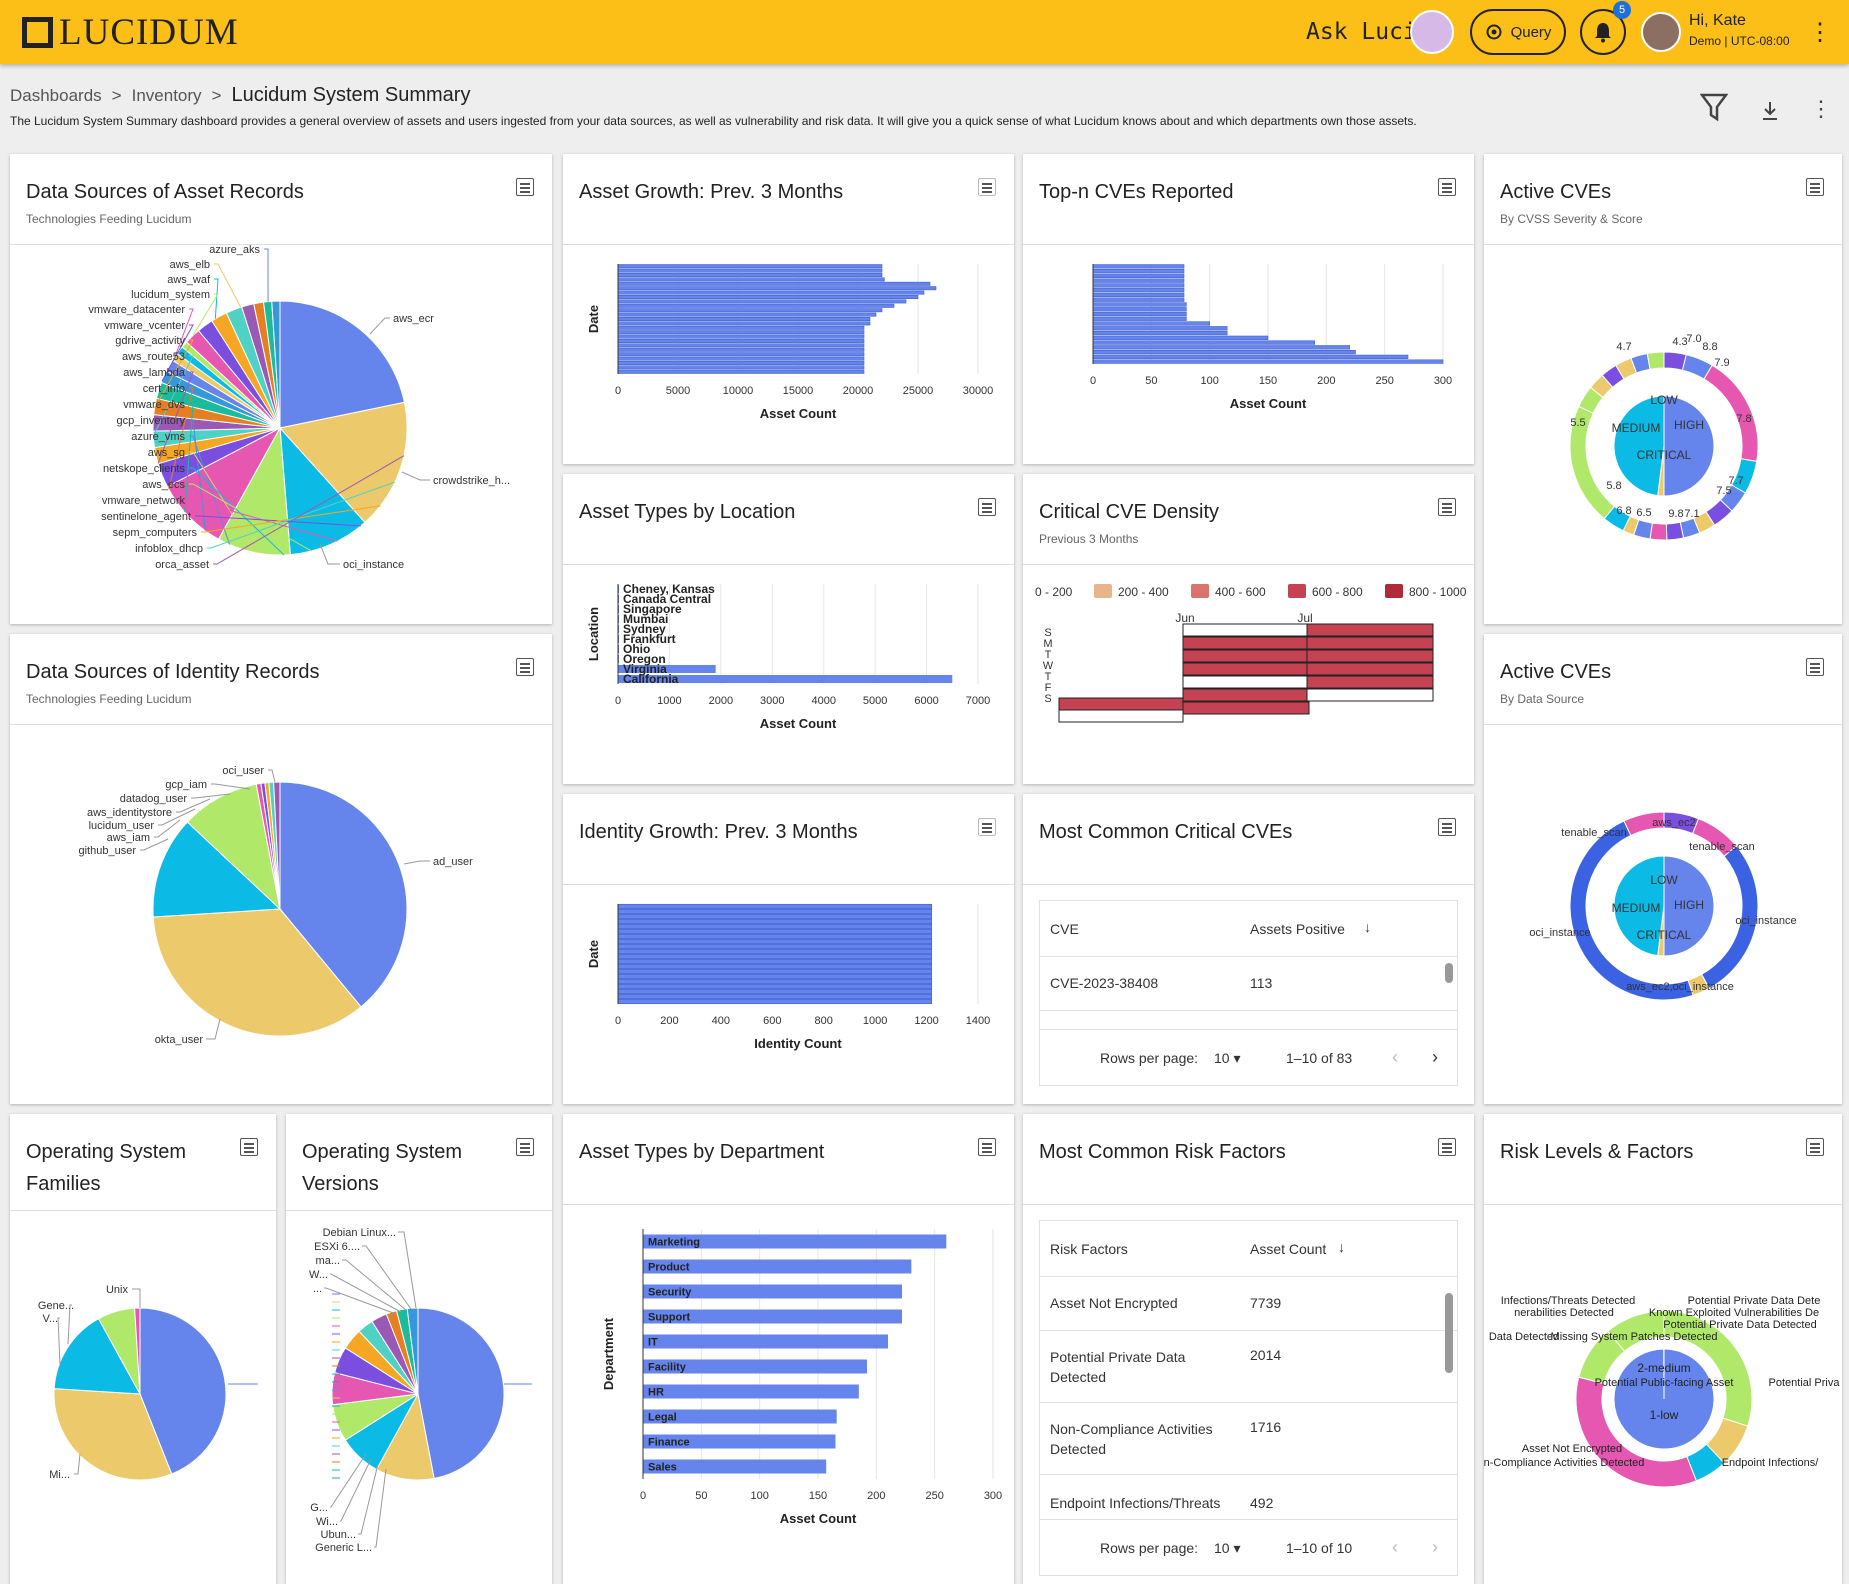 The width and height of the screenshot is (1849, 1584). What do you see at coordinates (1661, 32) in the screenshot?
I see `user-avatar` at bounding box center [1661, 32].